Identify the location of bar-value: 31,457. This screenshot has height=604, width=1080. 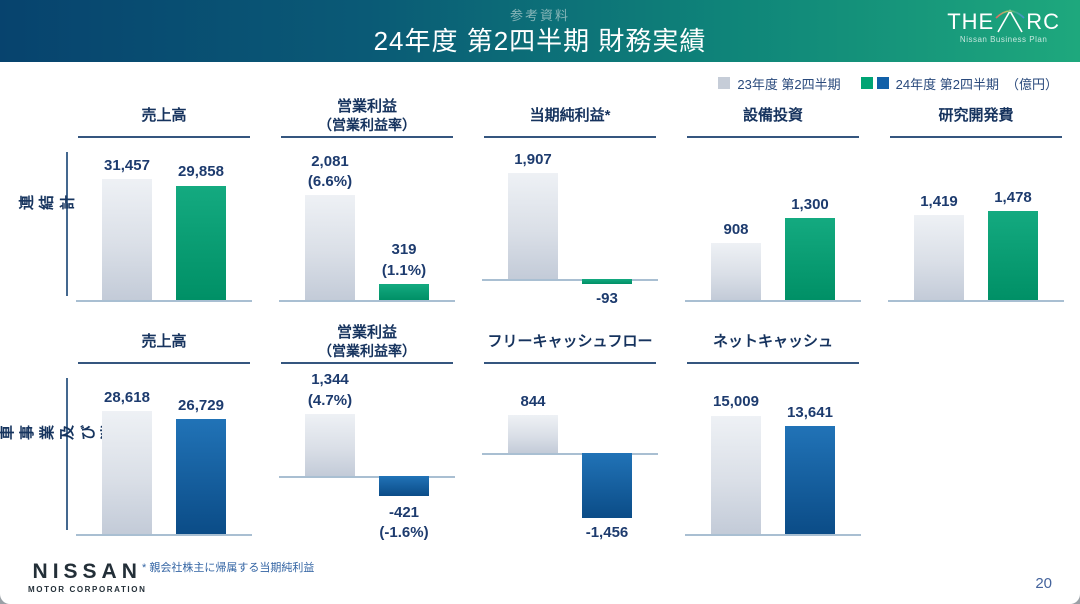
(127, 166).